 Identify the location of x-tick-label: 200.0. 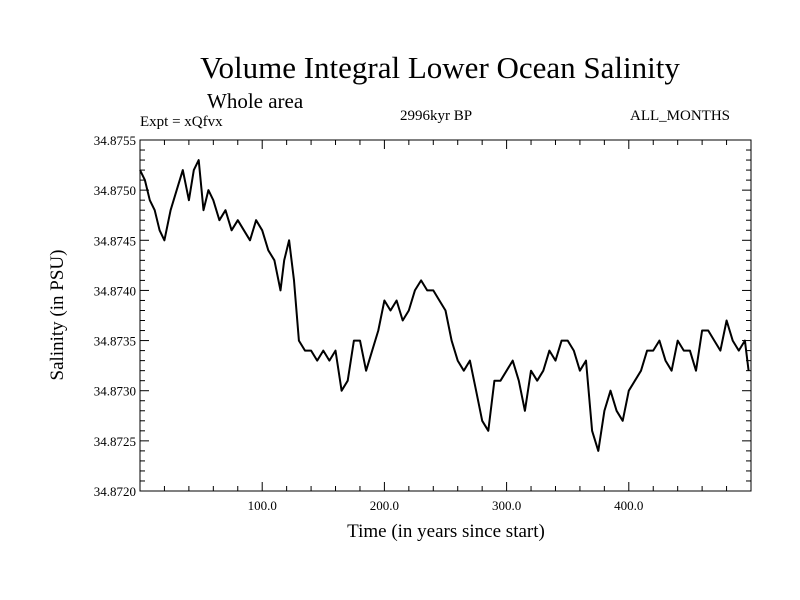
(384, 505).